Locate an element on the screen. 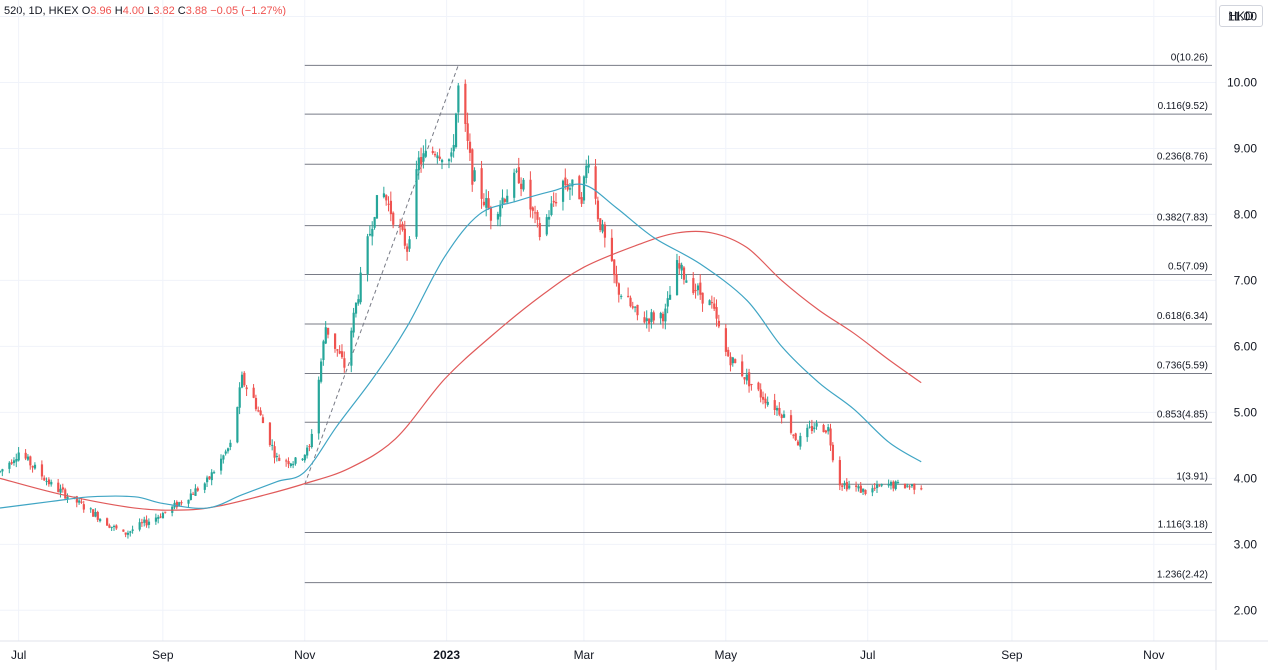  fib-level-label: 1.236(2.42) is located at coordinates (1182, 575).